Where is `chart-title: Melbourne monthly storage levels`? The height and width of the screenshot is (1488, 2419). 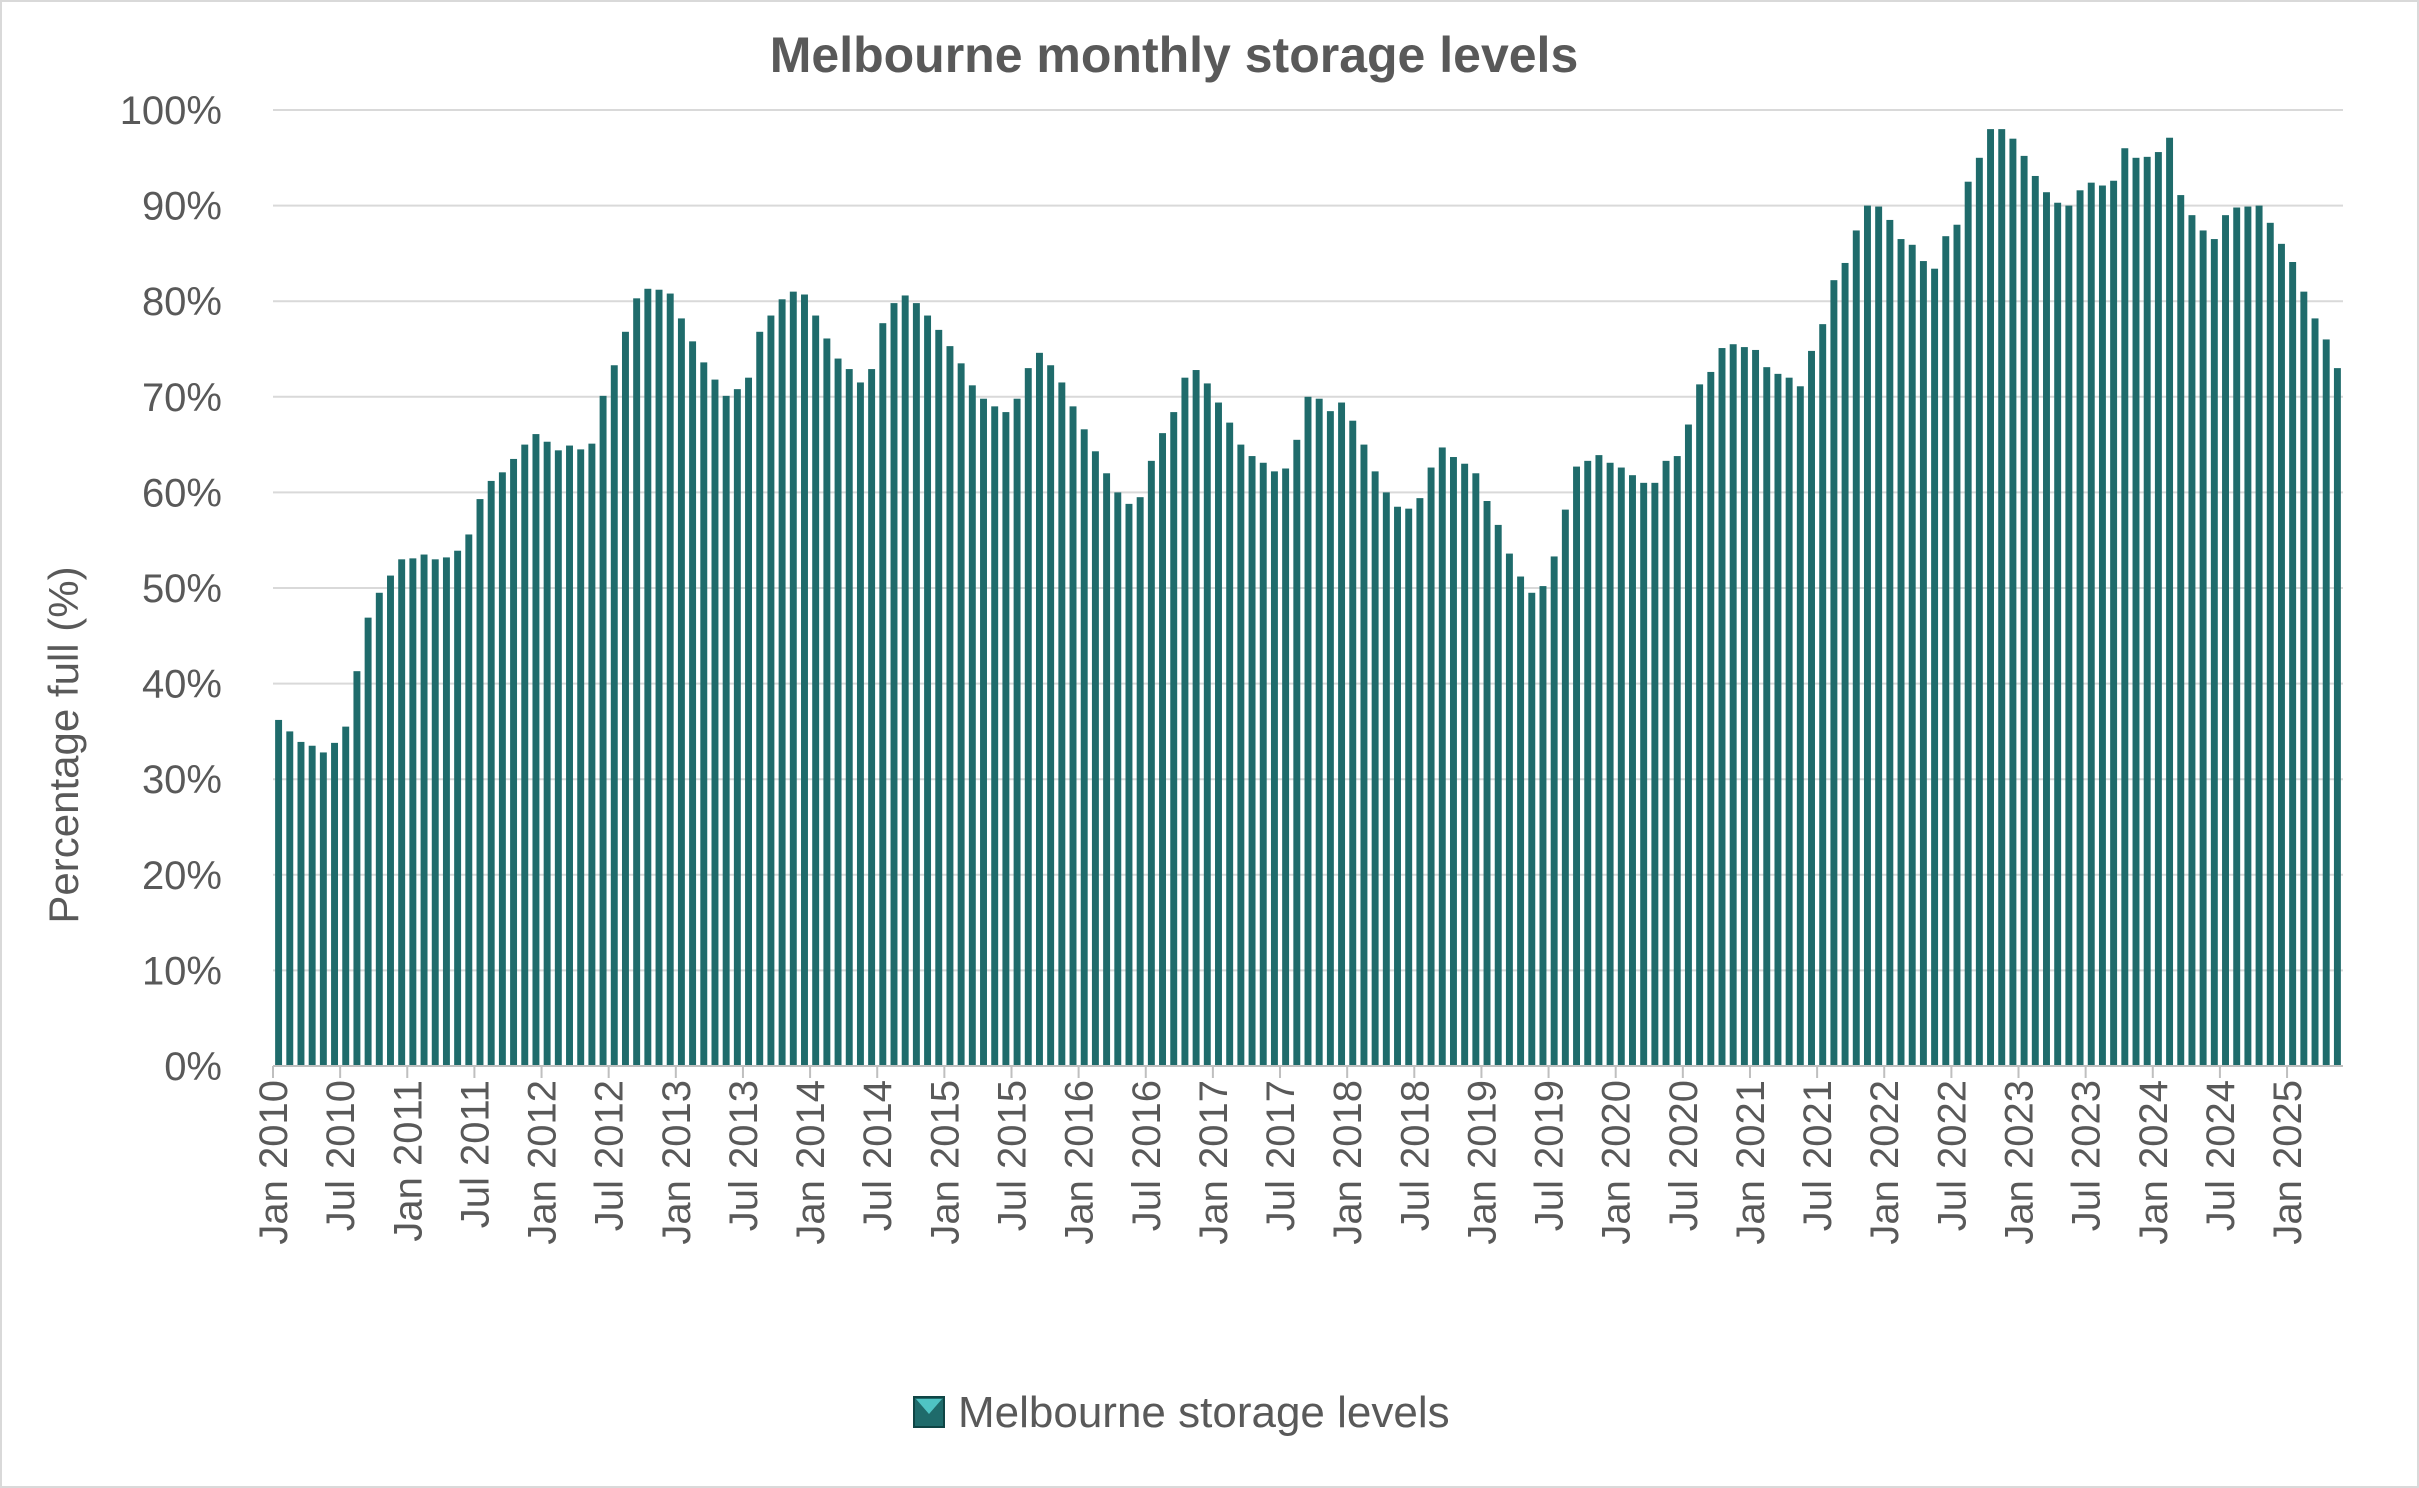 chart-title: Melbourne monthly storage levels is located at coordinates (1174, 55).